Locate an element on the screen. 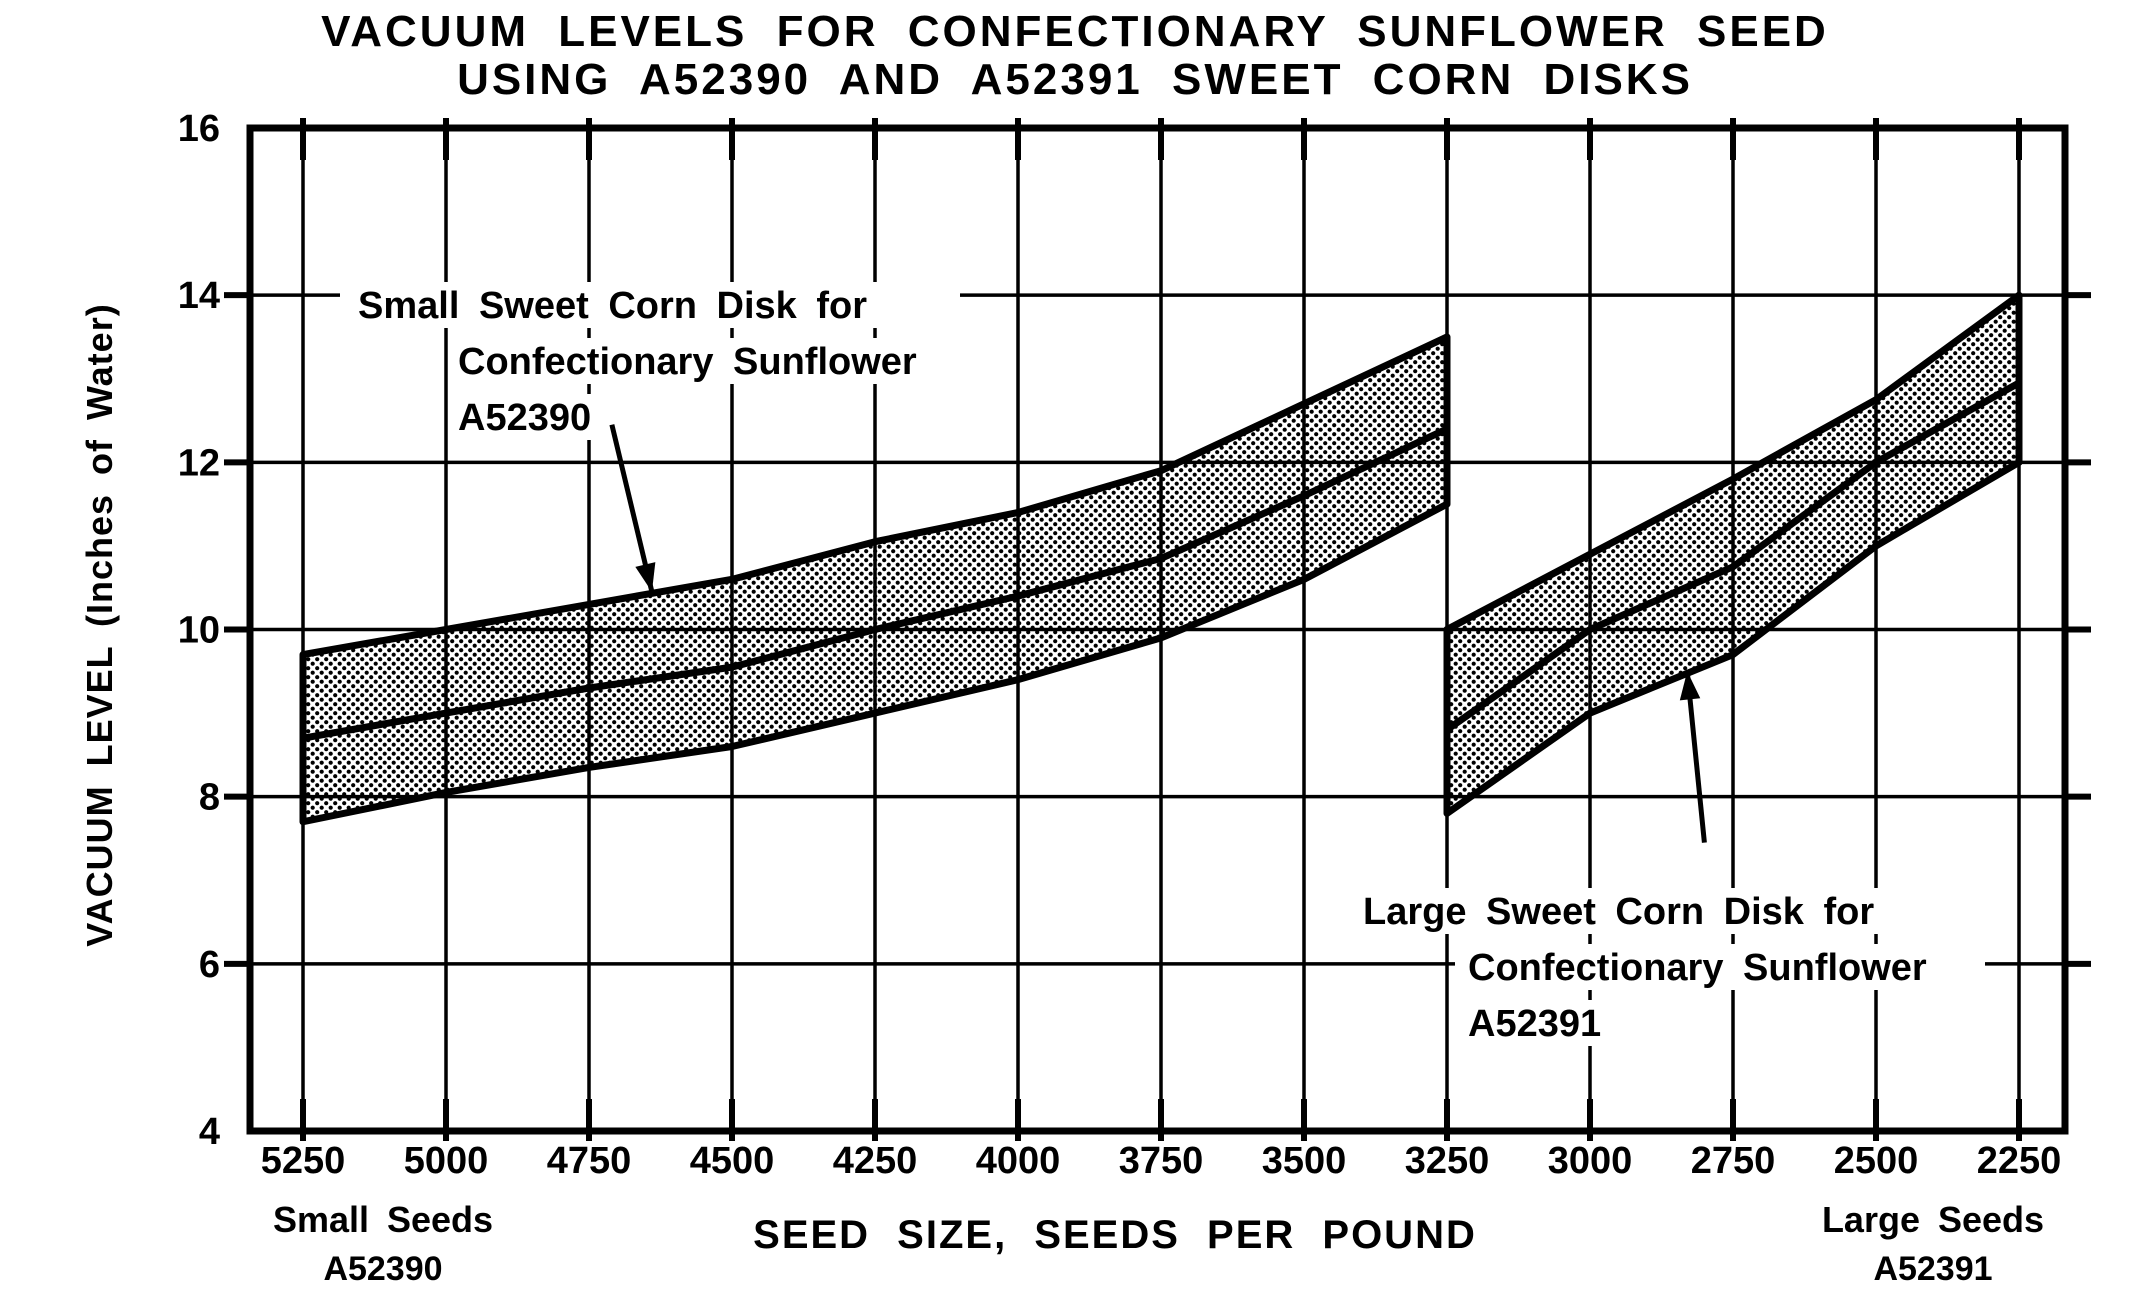 This screenshot has height=1292, width=2138. y-tick-label-14: 14 is located at coordinates (199, 296).